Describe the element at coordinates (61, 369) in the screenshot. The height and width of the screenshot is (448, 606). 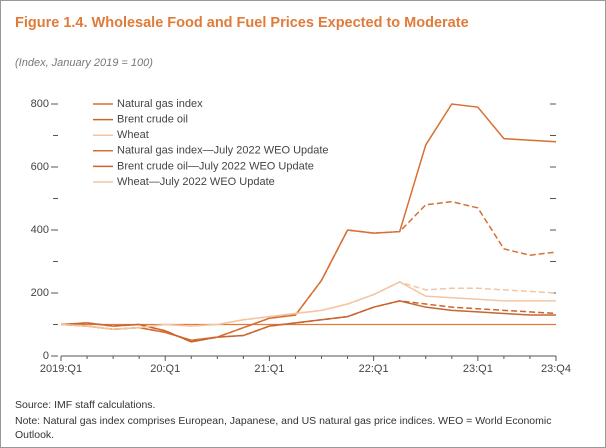
I see `x-tick-label: 2019:Q1` at that location.